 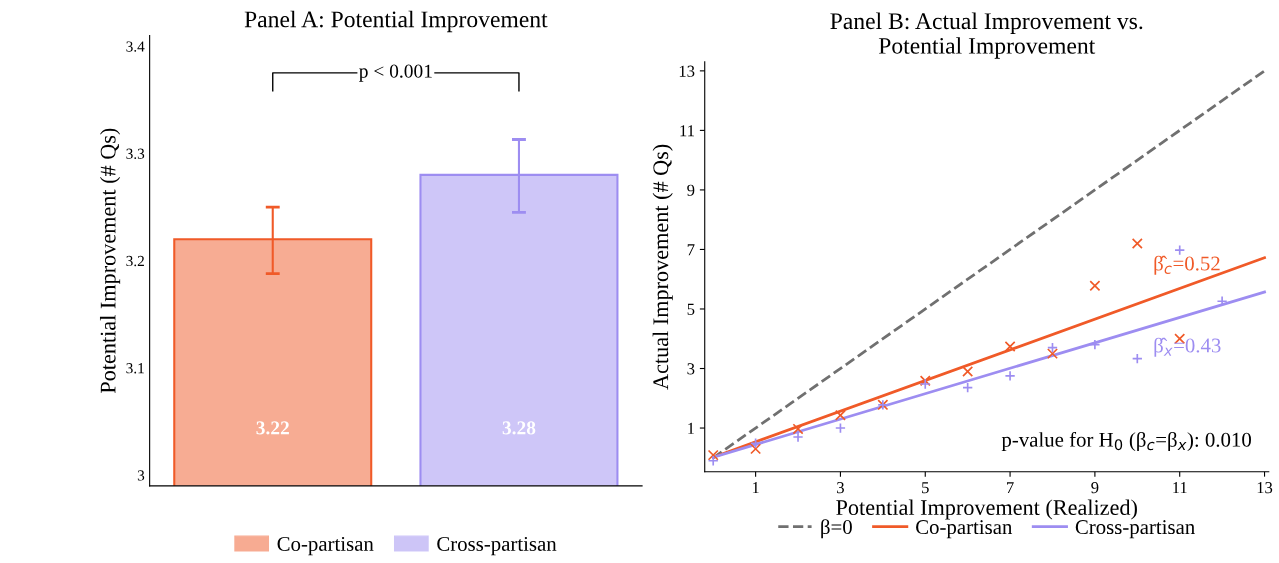 What do you see at coordinates (691, 250) in the screenshot?
I see `y-tick-label: 7` at bounding box center [691, 250].